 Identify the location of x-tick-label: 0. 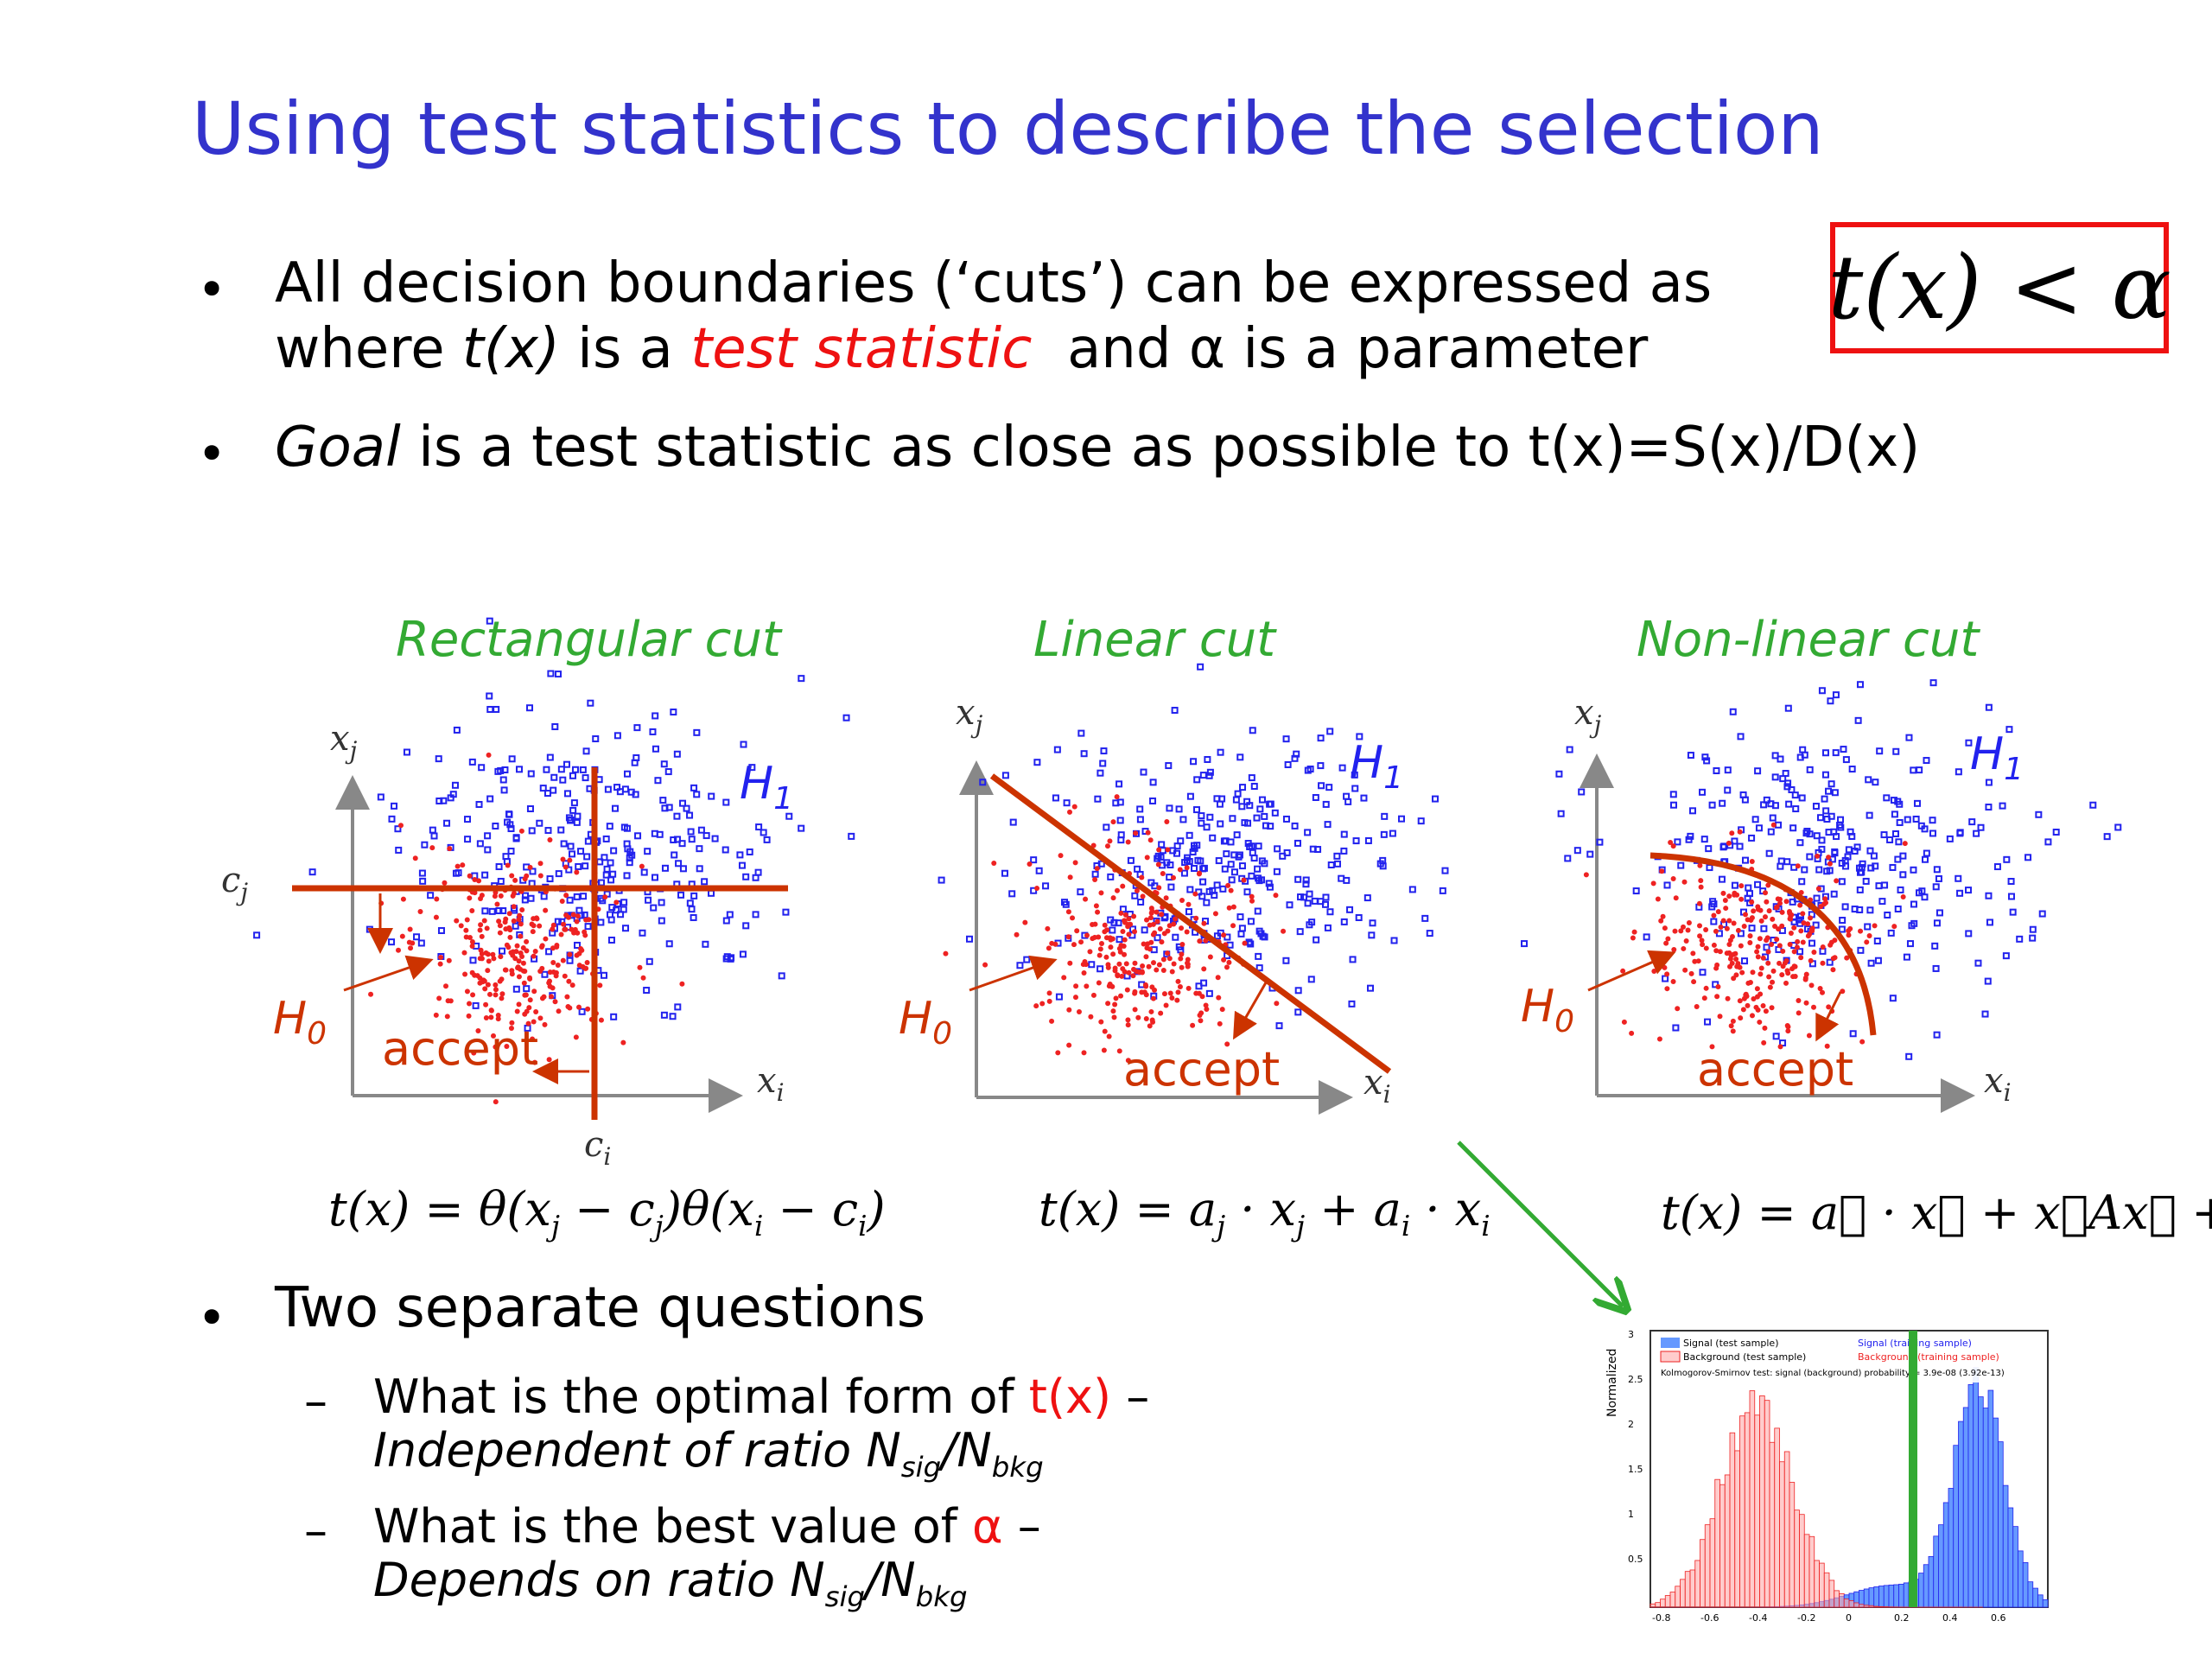
(1849, 1618).